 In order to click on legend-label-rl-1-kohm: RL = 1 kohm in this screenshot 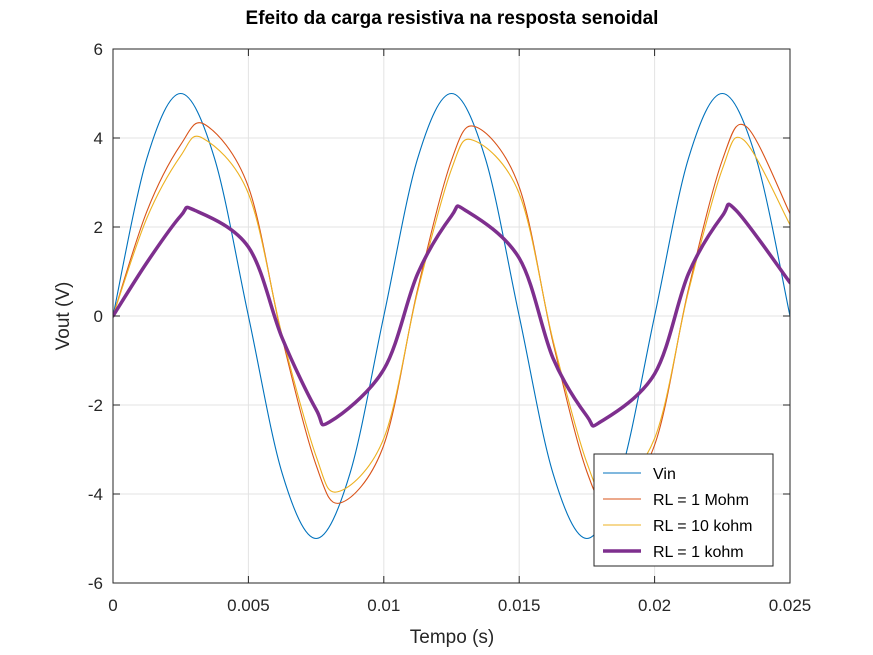, I will do `click(698, 552)`.